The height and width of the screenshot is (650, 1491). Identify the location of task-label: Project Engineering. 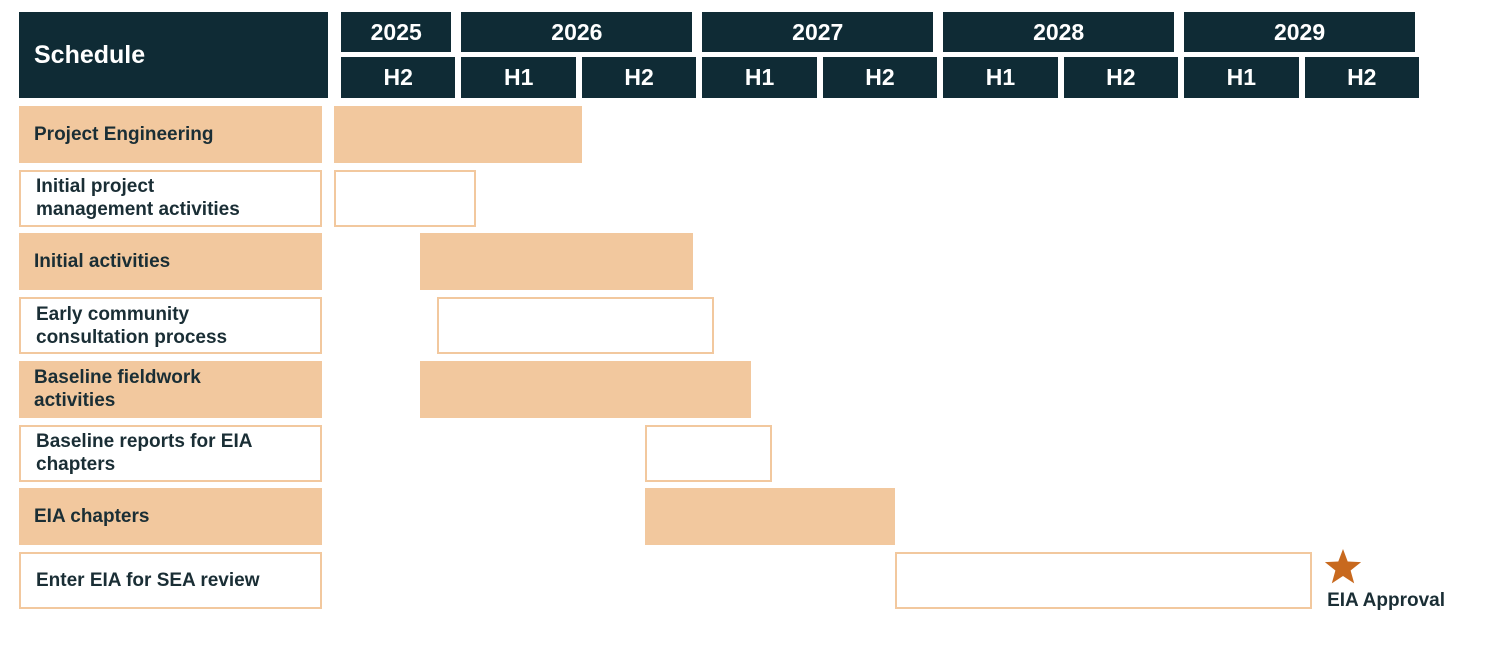
(170, 134).